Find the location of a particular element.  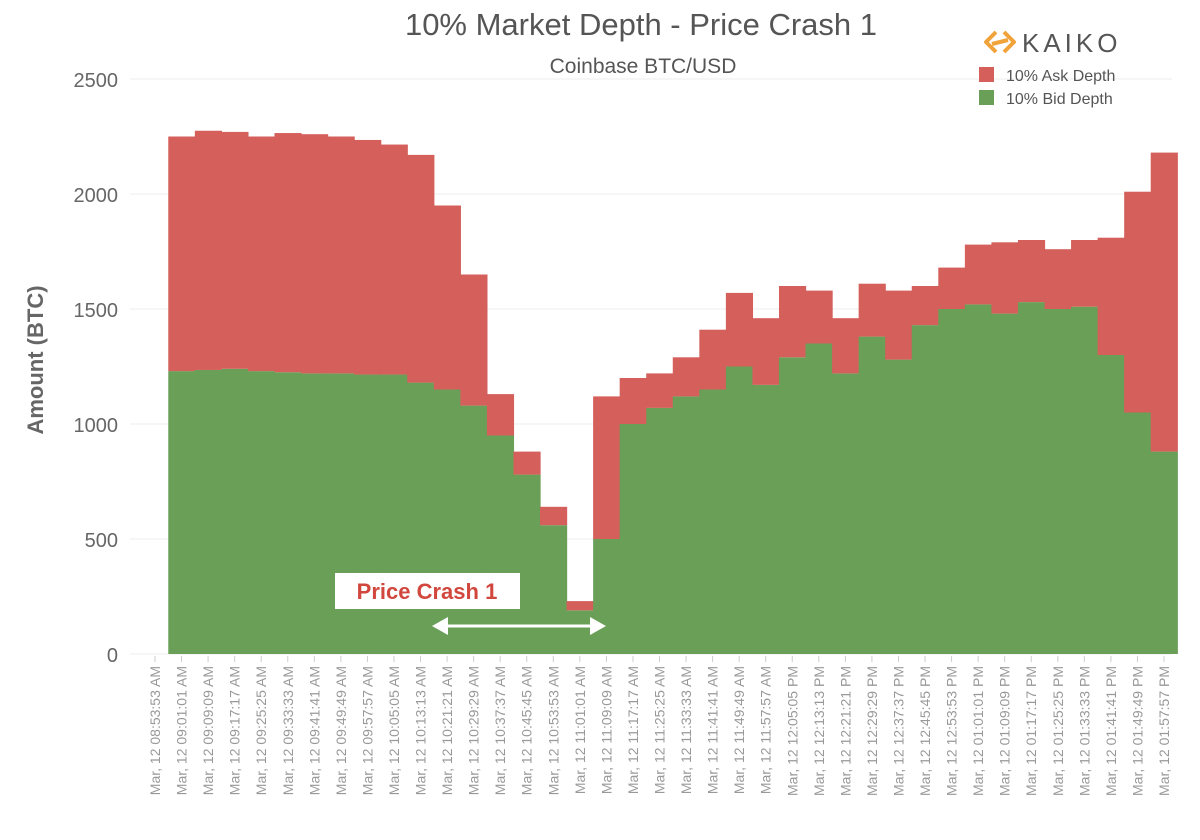

x-tick-label: Mar, 12 10:13:13 AM is located at coordinates (421, 730).